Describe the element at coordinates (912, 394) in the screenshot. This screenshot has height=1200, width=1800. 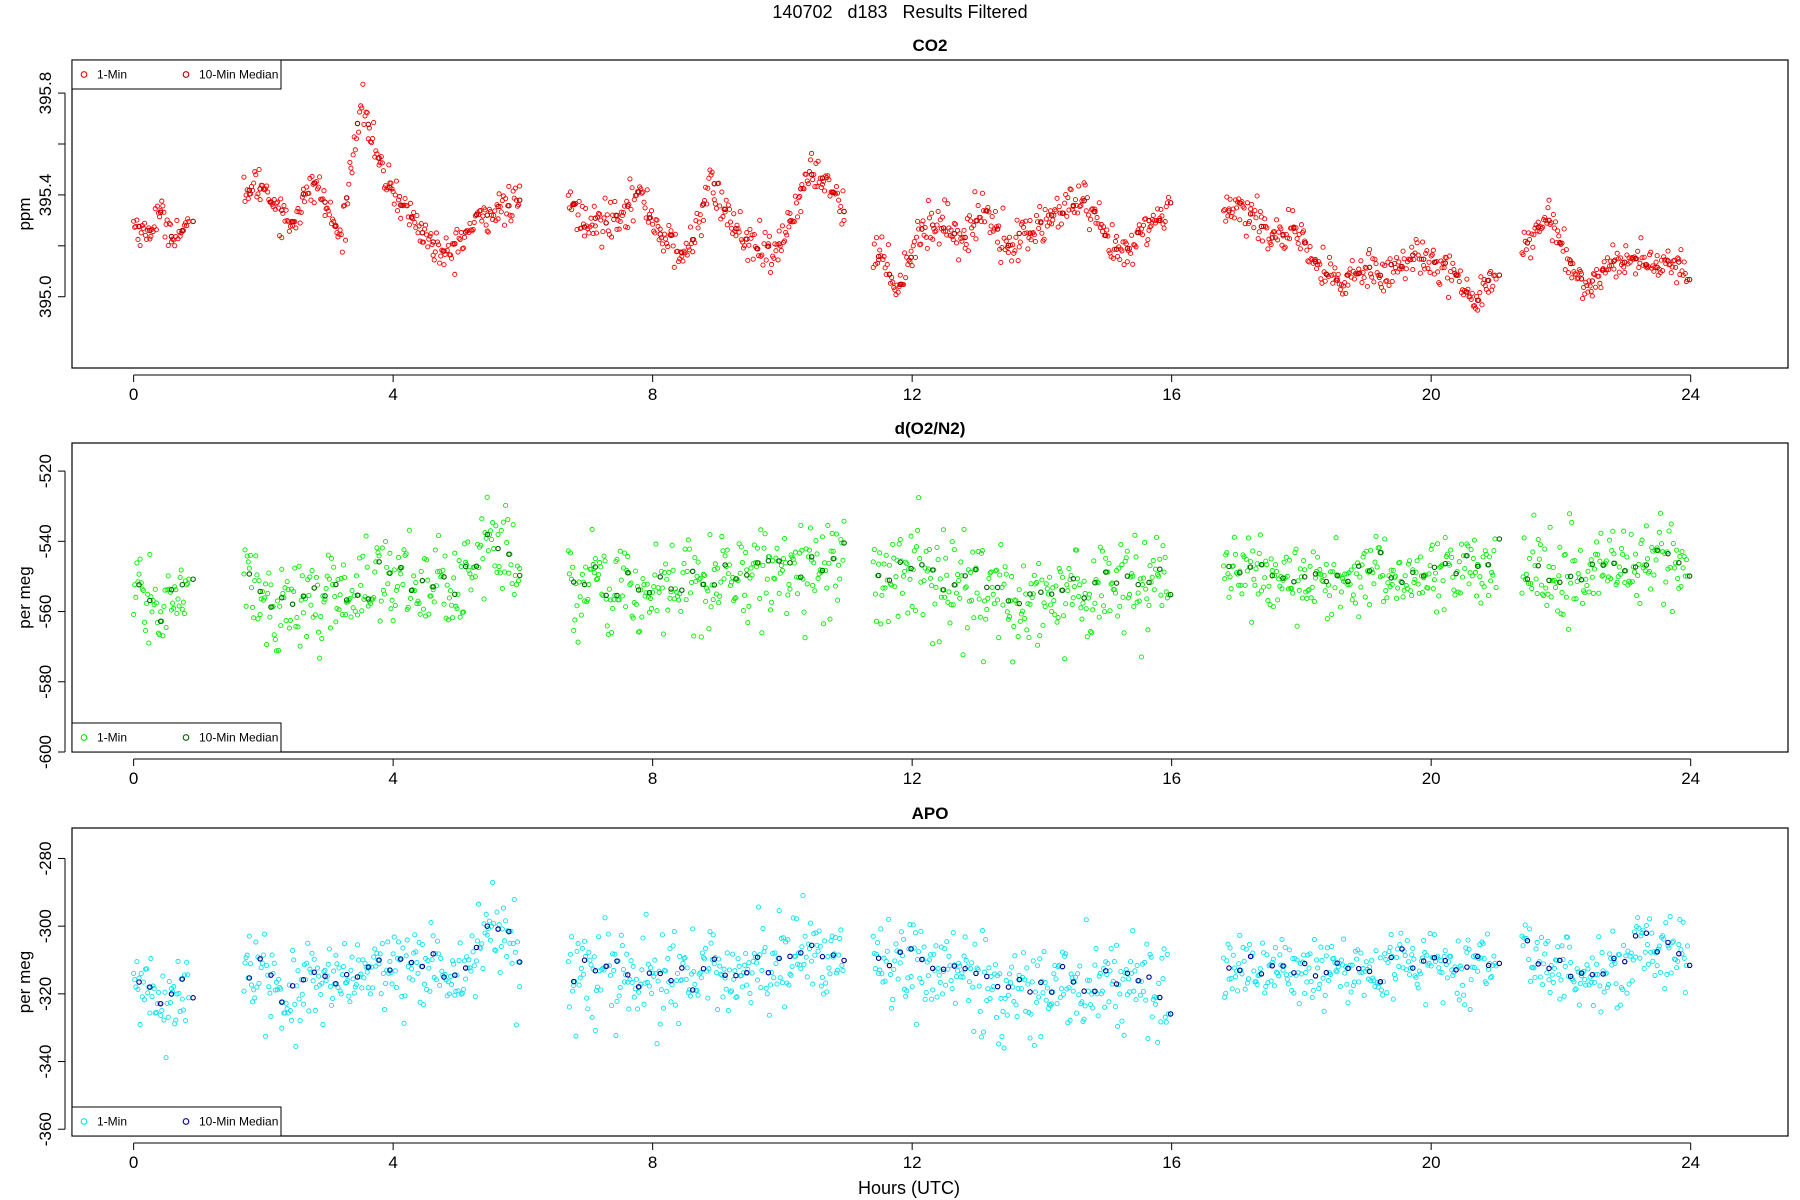
I see `x-tick-label: 12` at that location.